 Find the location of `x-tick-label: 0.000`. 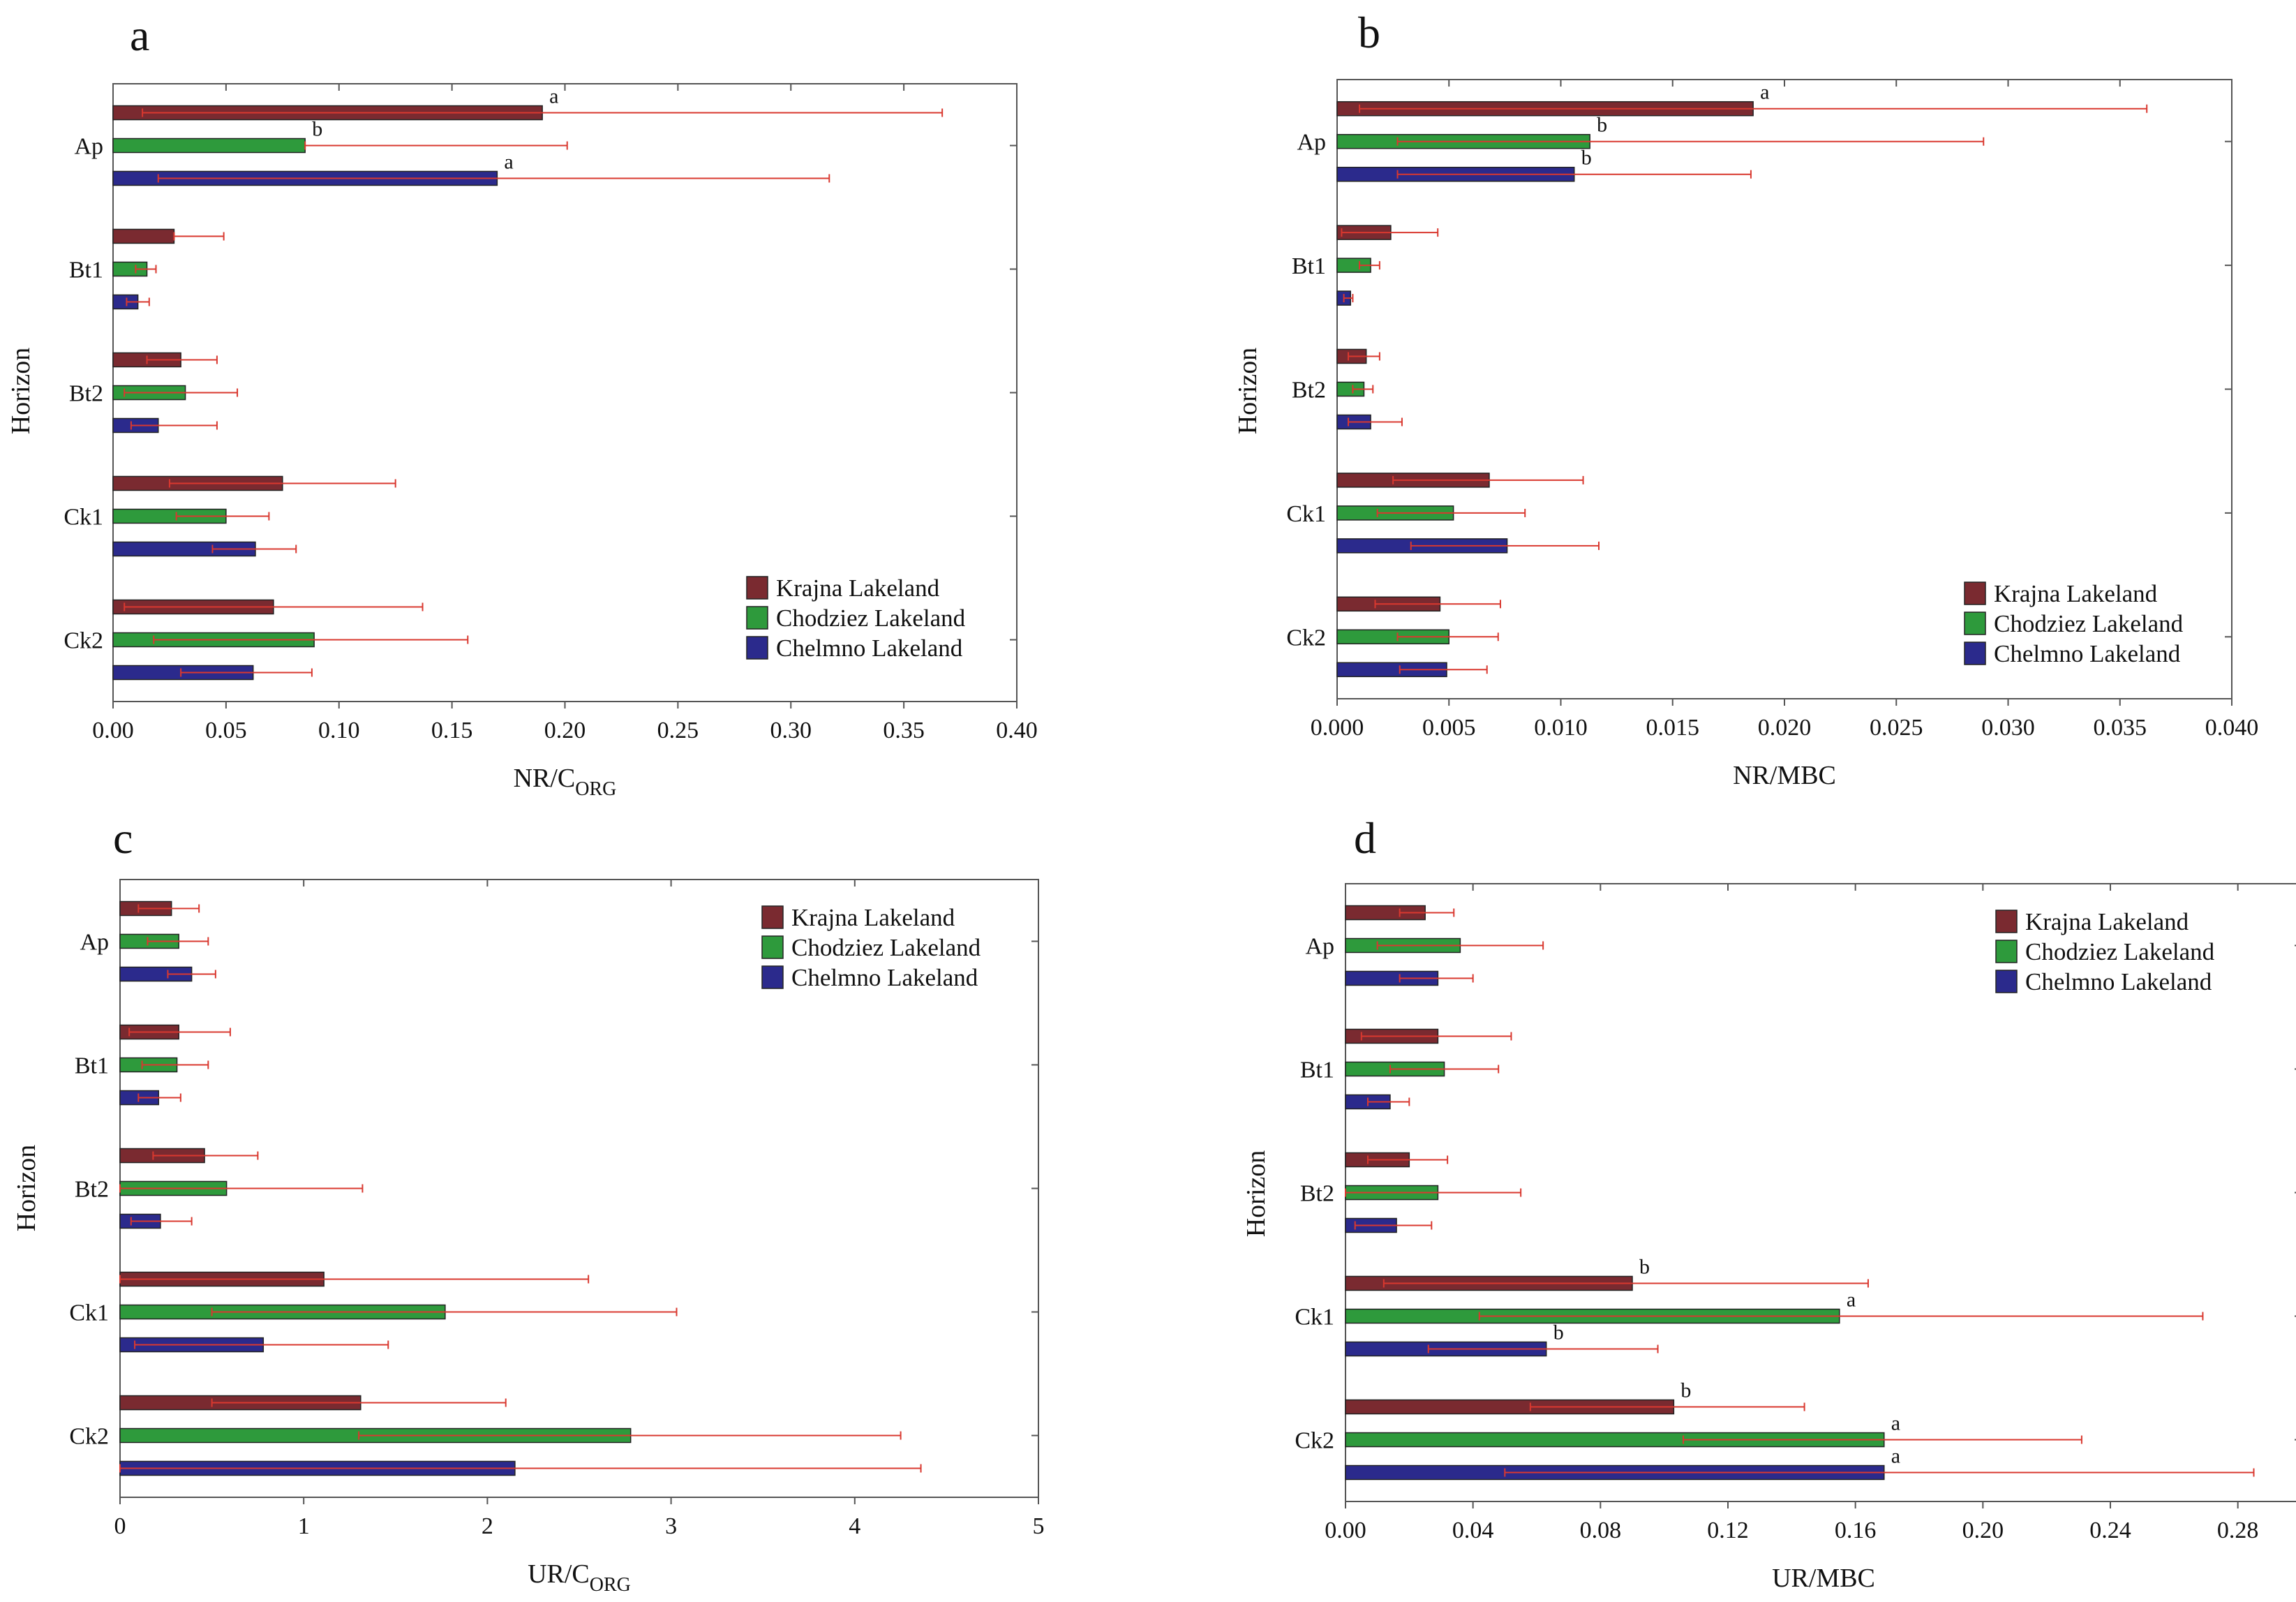

x-tick-label: 0.000 is located at coordinates (1337, 728).